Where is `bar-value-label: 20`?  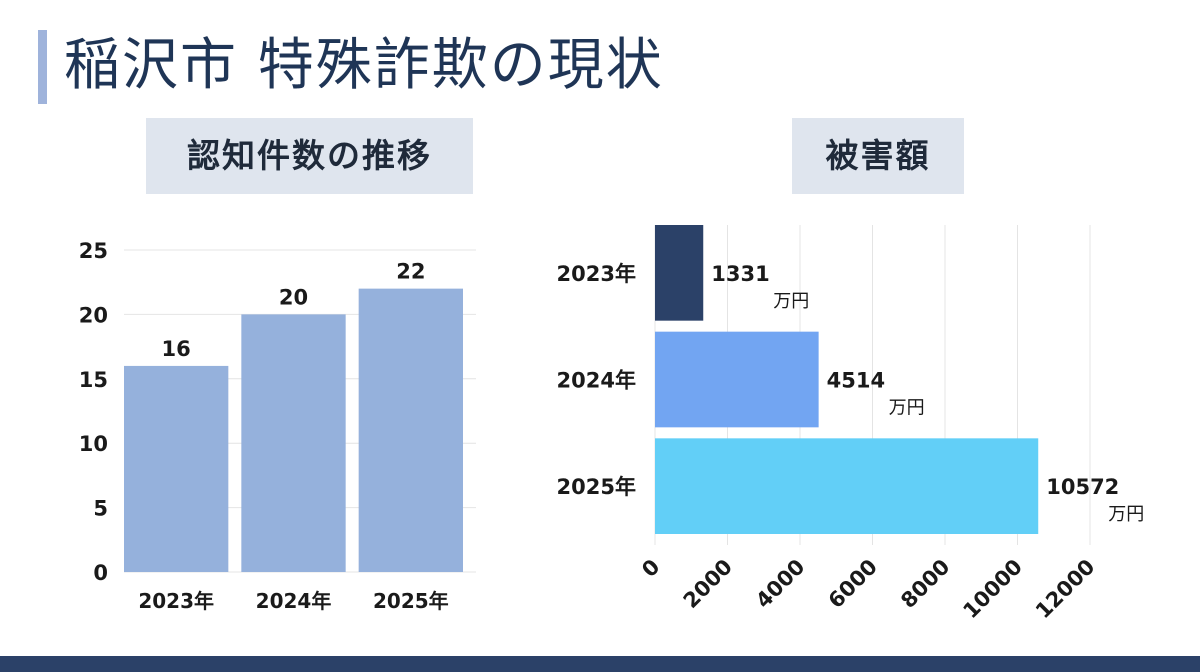
bar-value-label: 20 is located at coordinates (293, 297).